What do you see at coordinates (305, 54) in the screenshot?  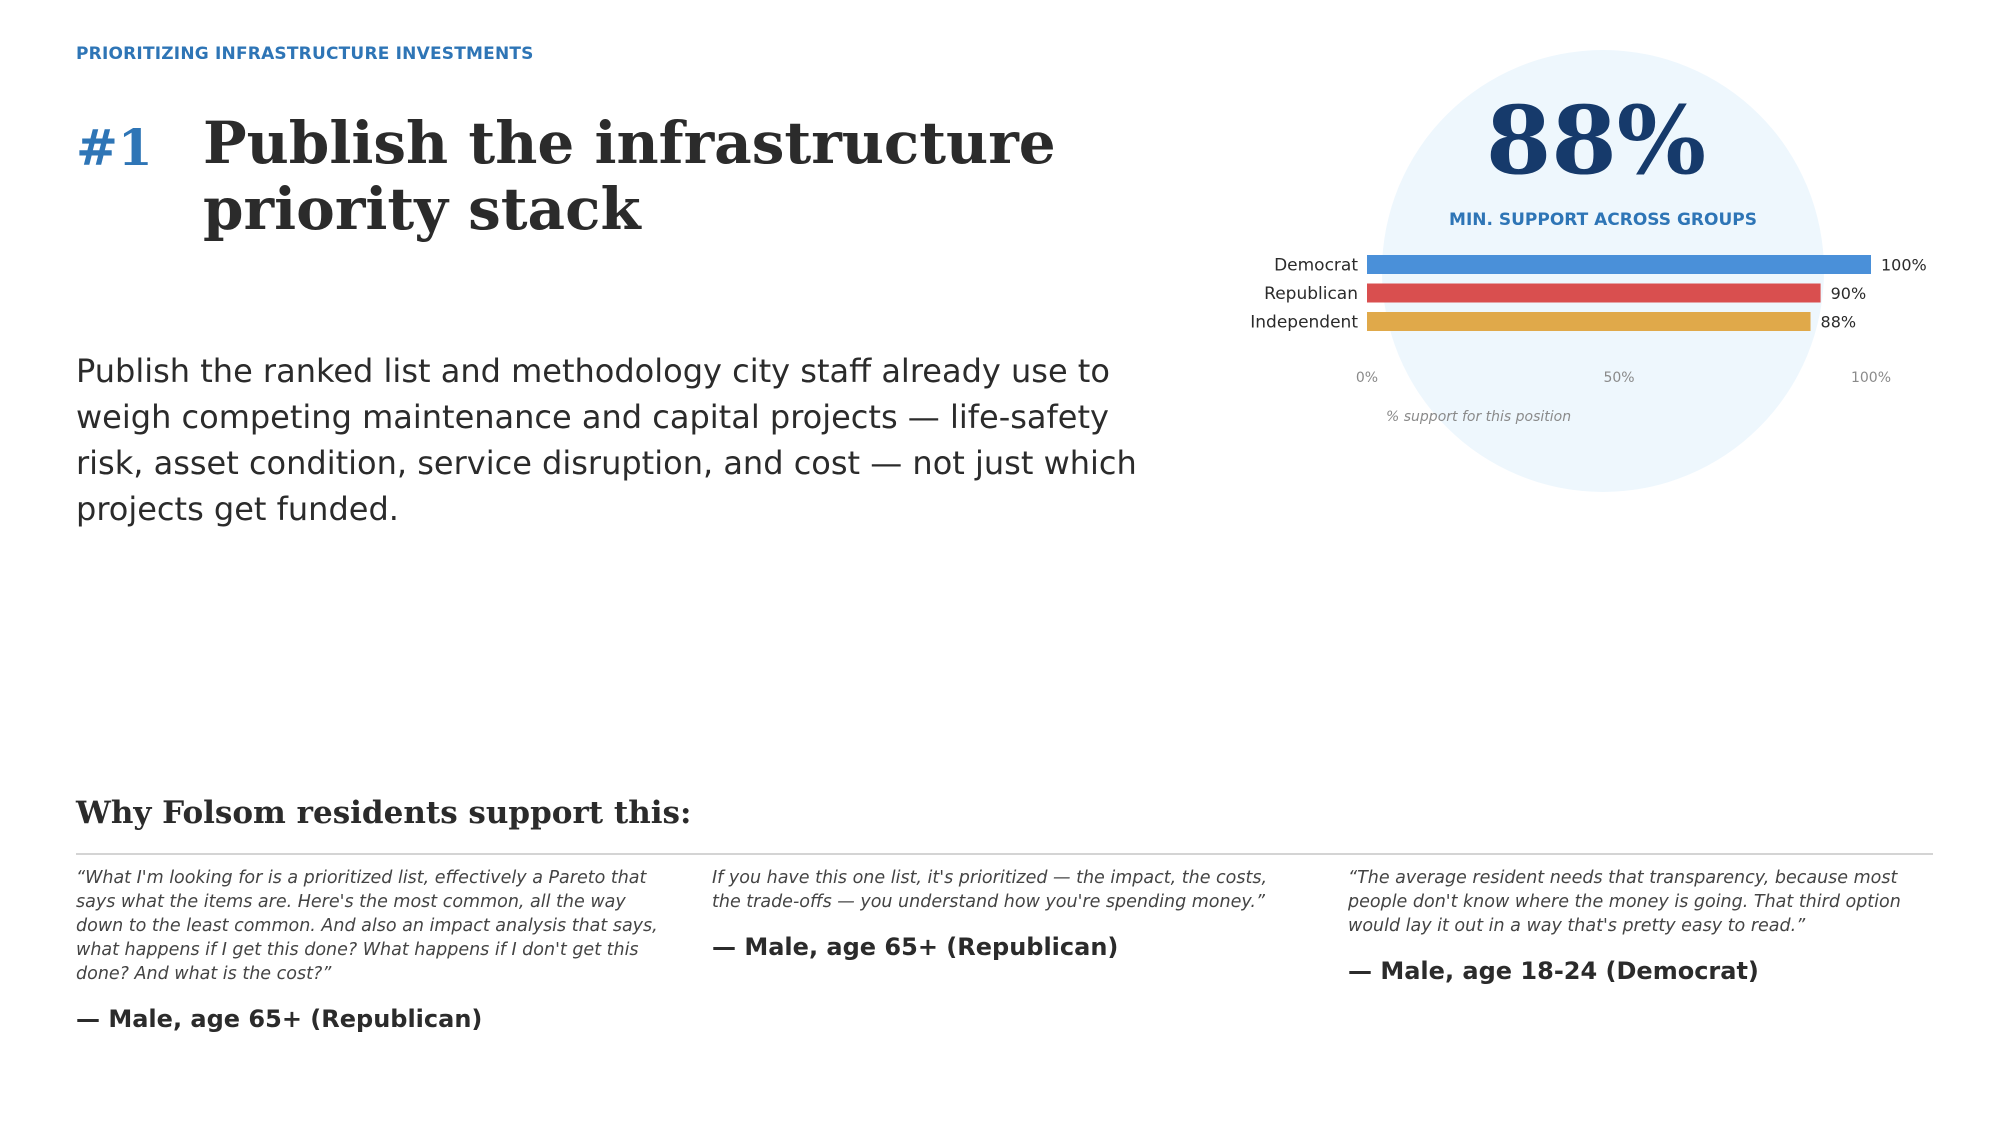 I see `section-eyebrow: PRIORITIZING INFRASTRUCTURE INVESTMENTS` at bounding box center [305, 54].